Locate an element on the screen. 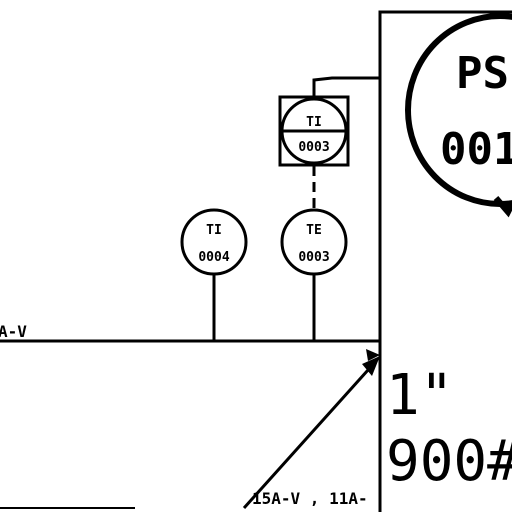 The height and width of the screenshot is (512, 512). diagonal-leader-line is located at coordinates (306, 439).